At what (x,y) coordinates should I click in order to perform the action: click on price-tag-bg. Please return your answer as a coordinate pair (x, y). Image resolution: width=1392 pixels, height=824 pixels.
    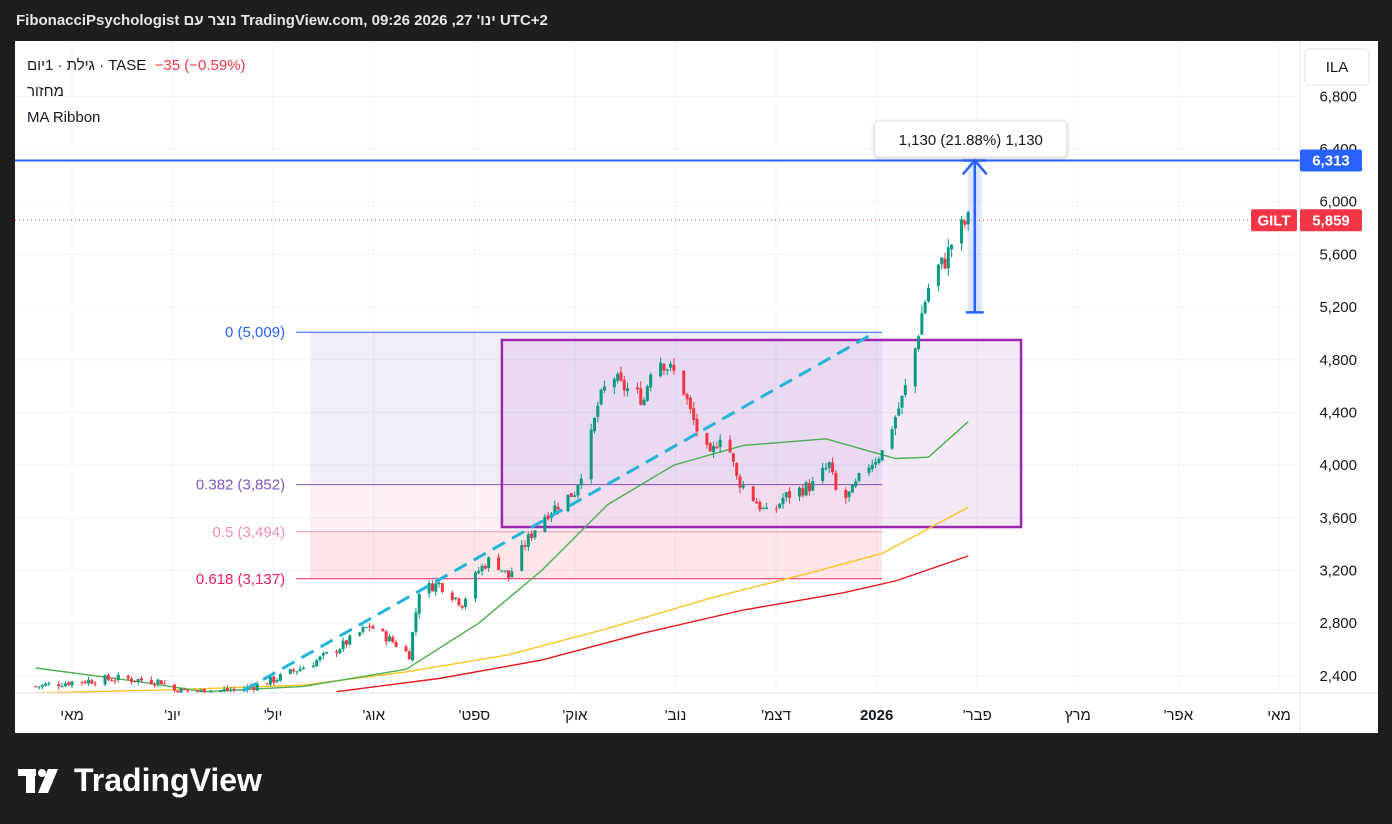
    Looking at the image, I should click on (1331, 160).